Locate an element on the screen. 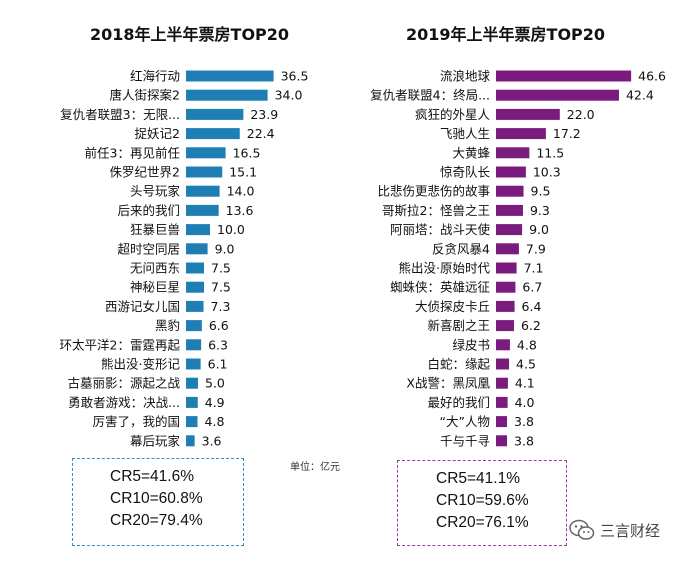 This screenshot has height=561, width=681. value-label: 22.0 is located at coordinates (581, 114).